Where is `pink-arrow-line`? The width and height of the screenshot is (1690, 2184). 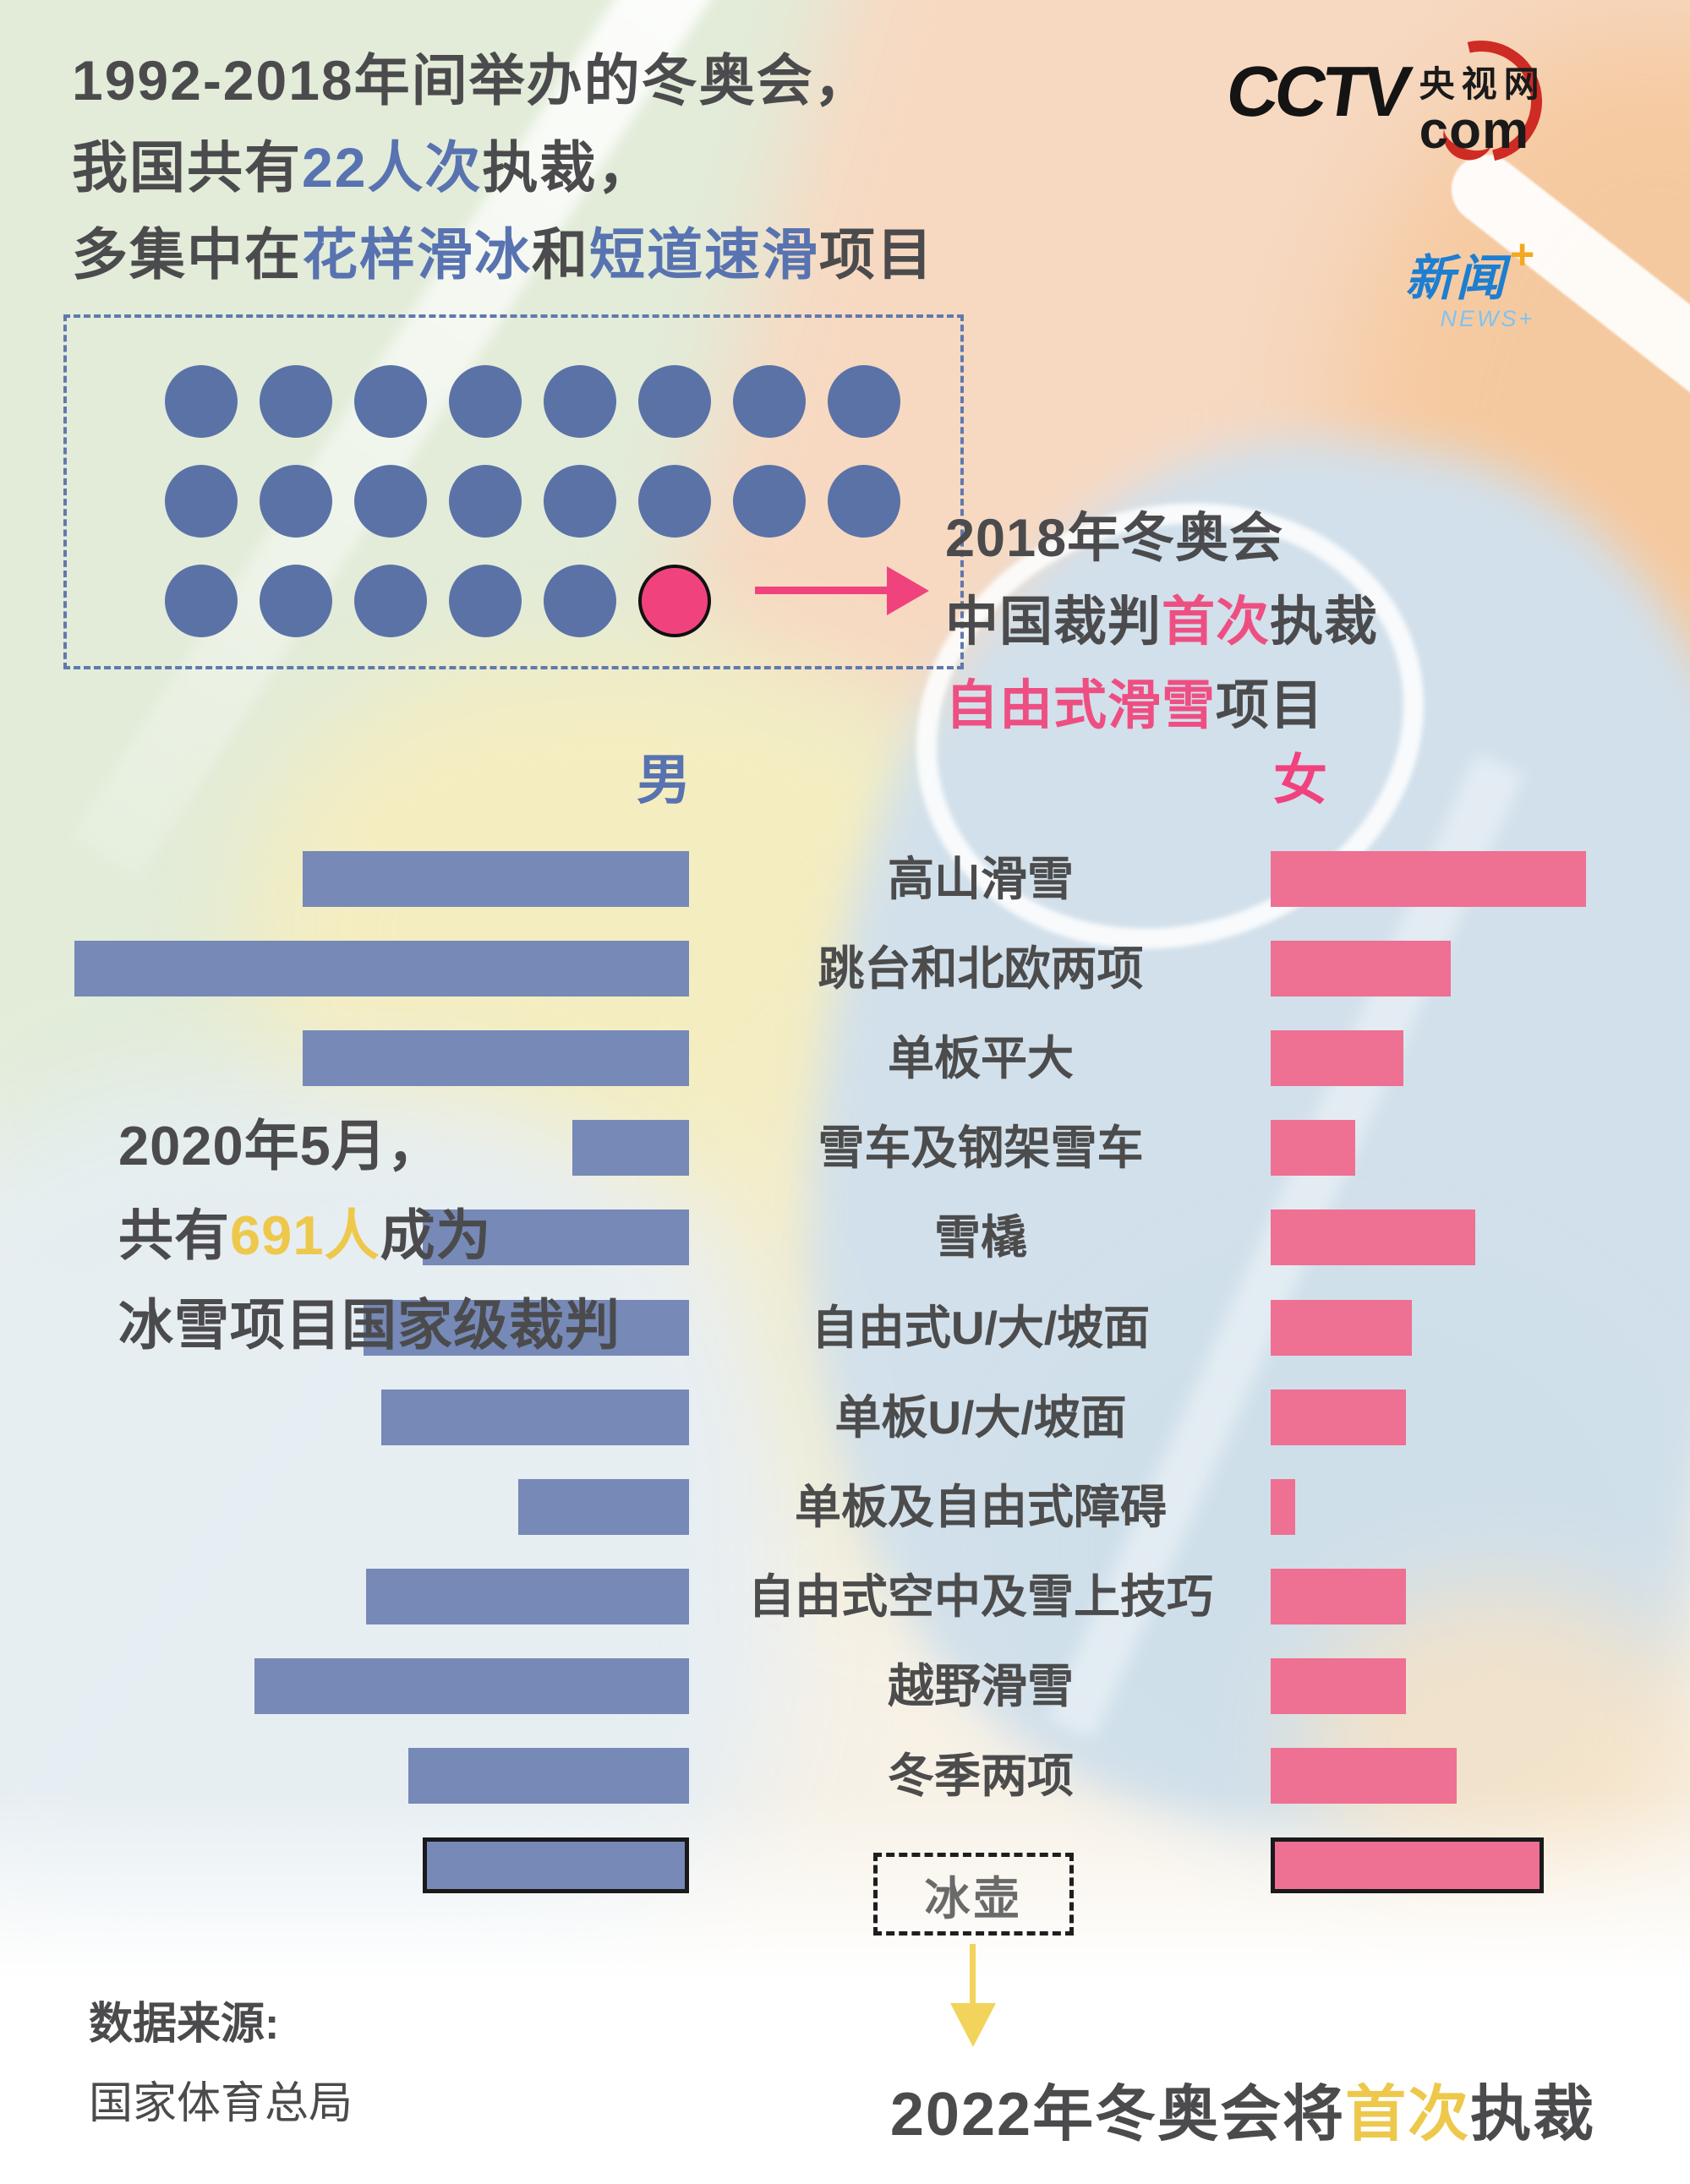 pink-arrow-line is located at coordinates (822, 590).